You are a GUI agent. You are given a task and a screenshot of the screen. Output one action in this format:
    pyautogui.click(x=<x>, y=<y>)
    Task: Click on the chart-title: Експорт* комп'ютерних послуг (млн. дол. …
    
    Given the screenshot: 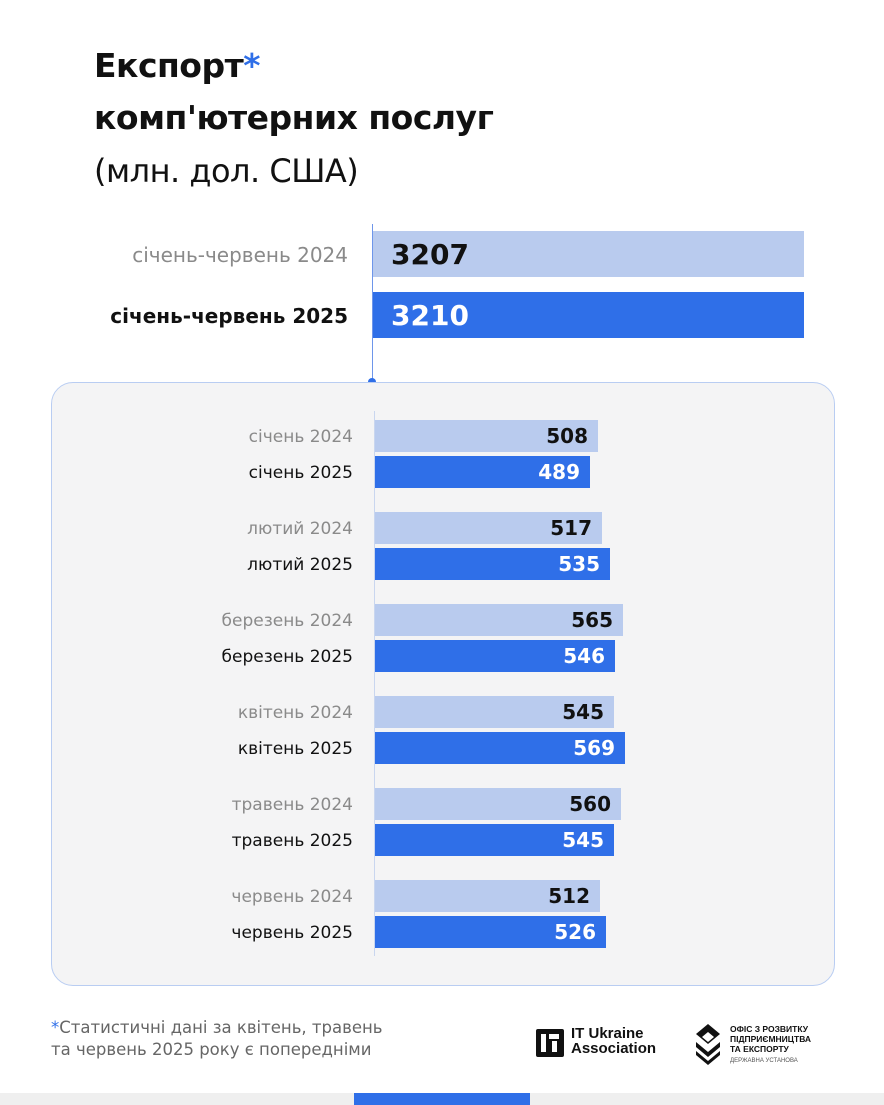 What is the action you would take?
    pyautogui.click(x=294, y=119)
    